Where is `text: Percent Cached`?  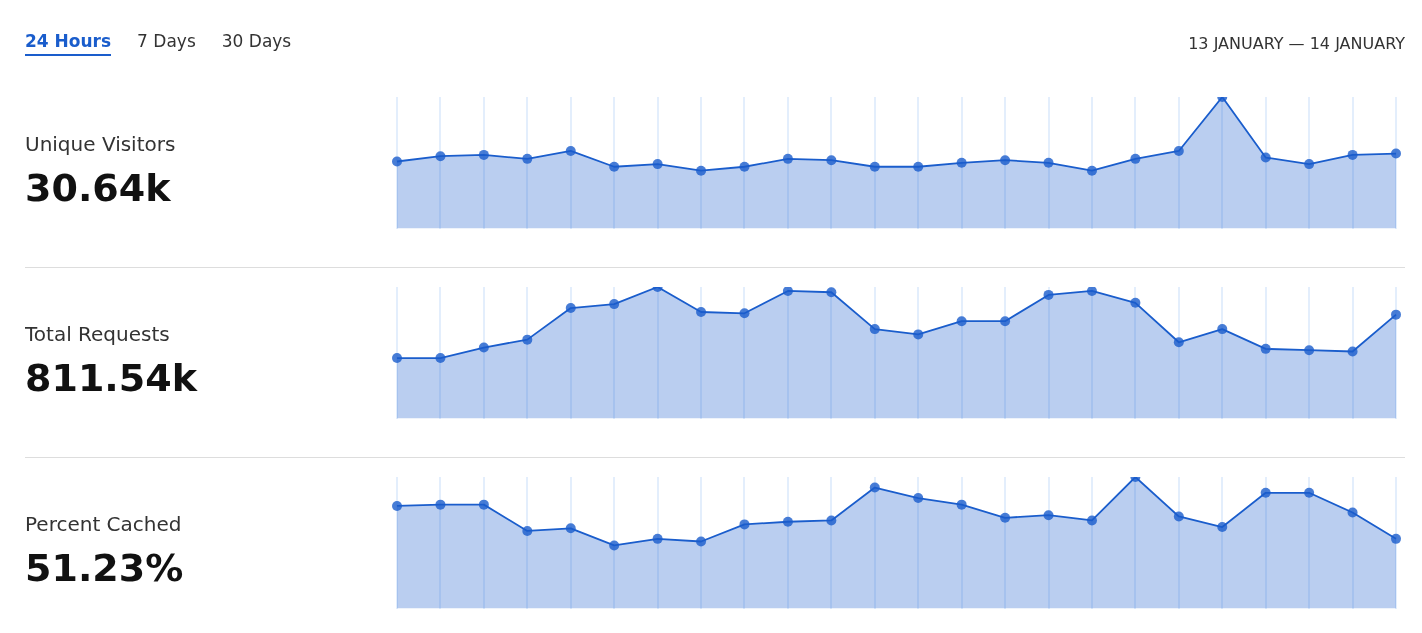
text: Percent Cached is located at coordinates (103, 524).